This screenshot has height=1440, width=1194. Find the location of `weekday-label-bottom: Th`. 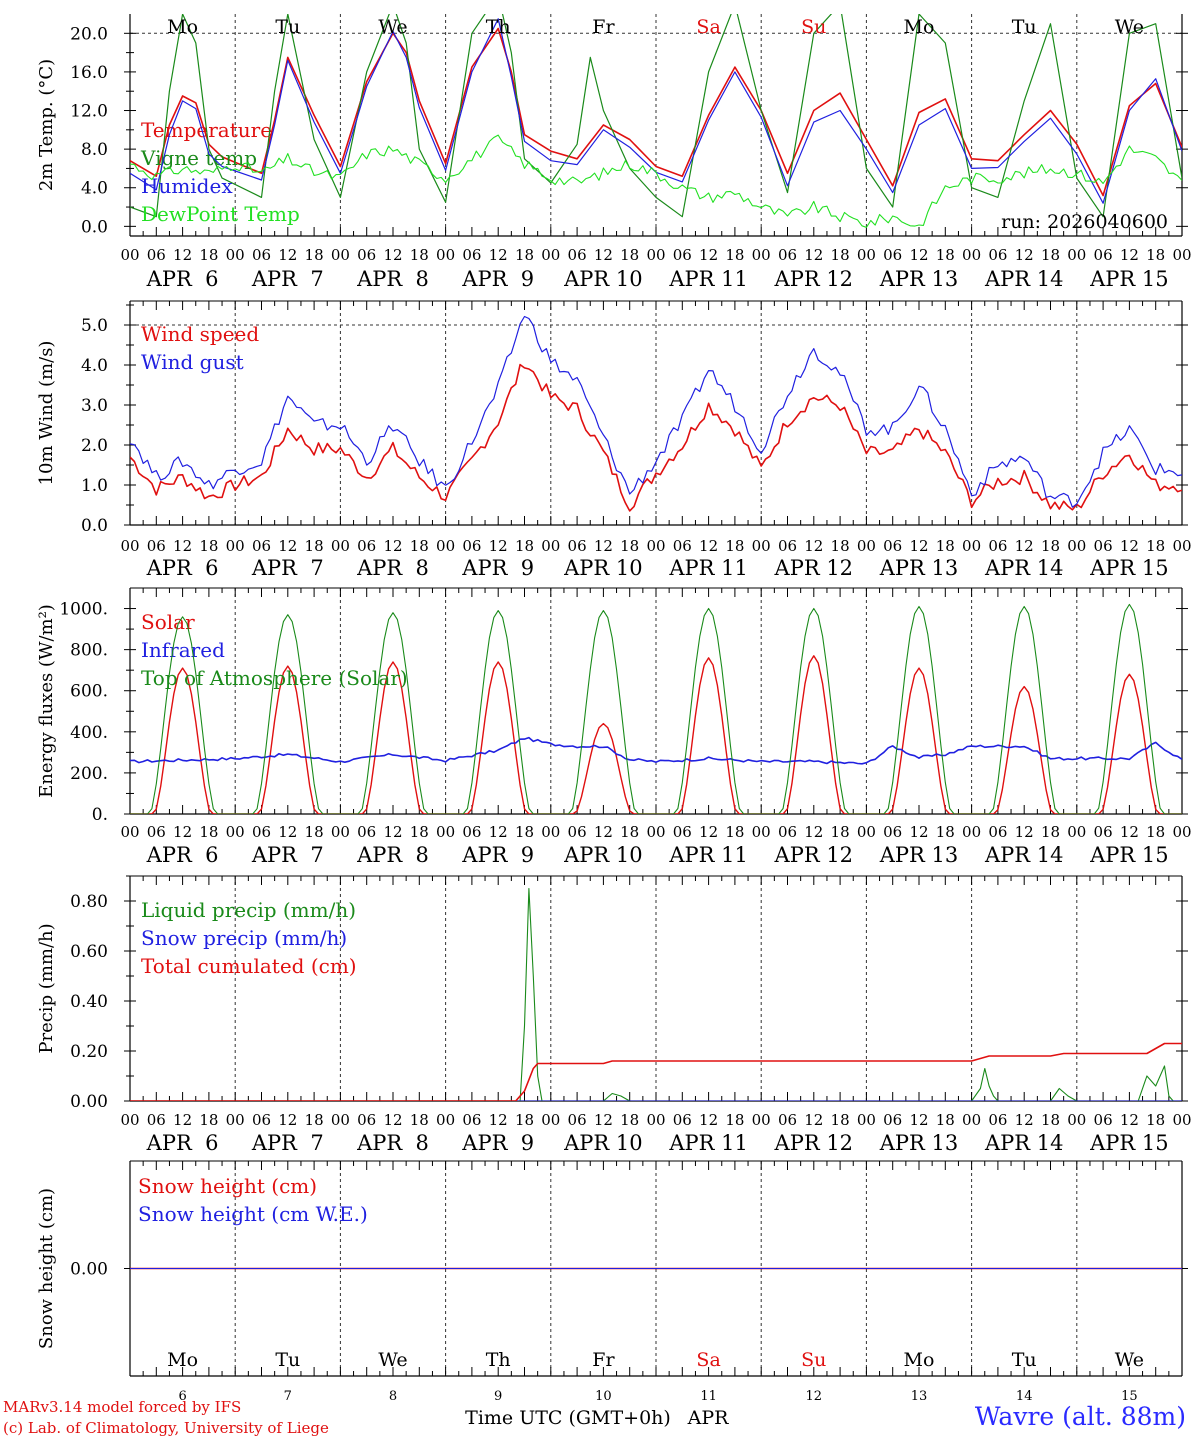

weekday-label-bottom: Th is located at coordinates (498, 1360).